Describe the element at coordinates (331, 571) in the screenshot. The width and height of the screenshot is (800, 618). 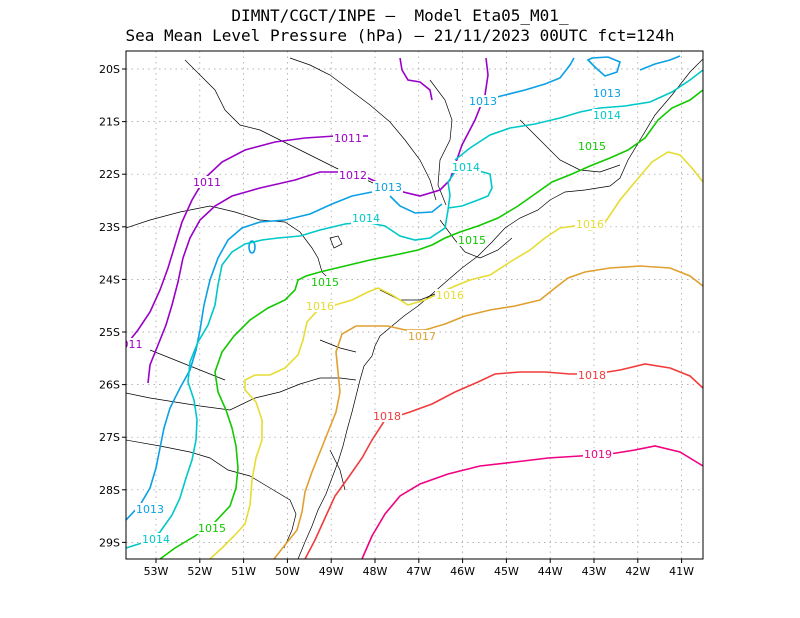
I see `longitude-label: 49W` at that location.